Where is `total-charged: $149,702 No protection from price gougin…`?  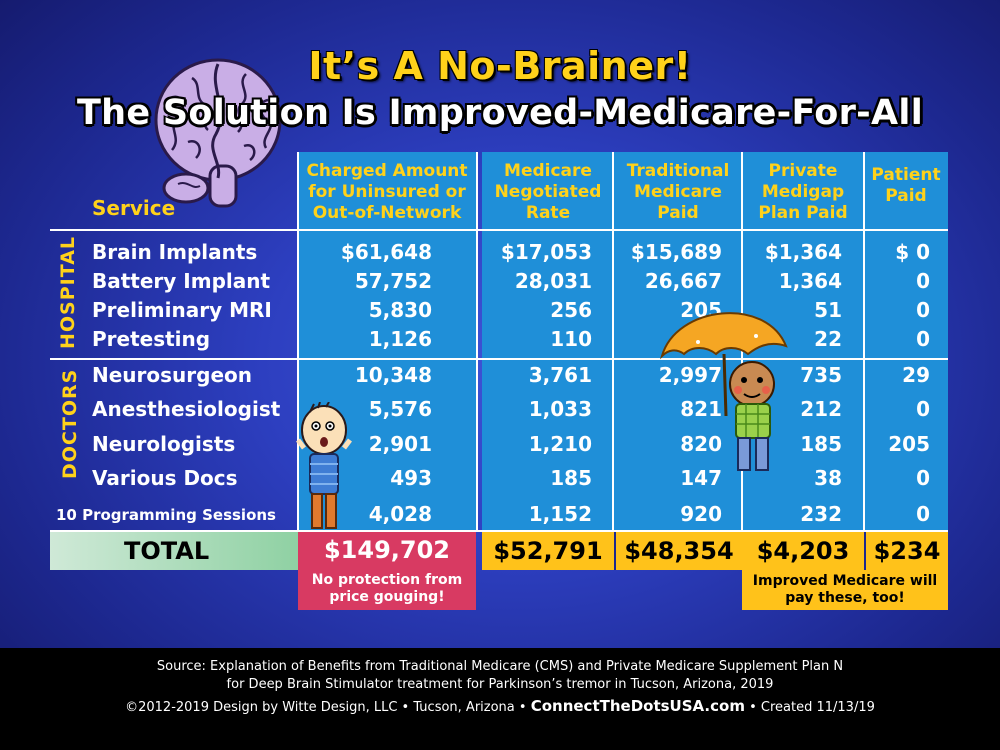 total-charged: $149,702 No protection from price gougin… is located at coordinates (387, 571).